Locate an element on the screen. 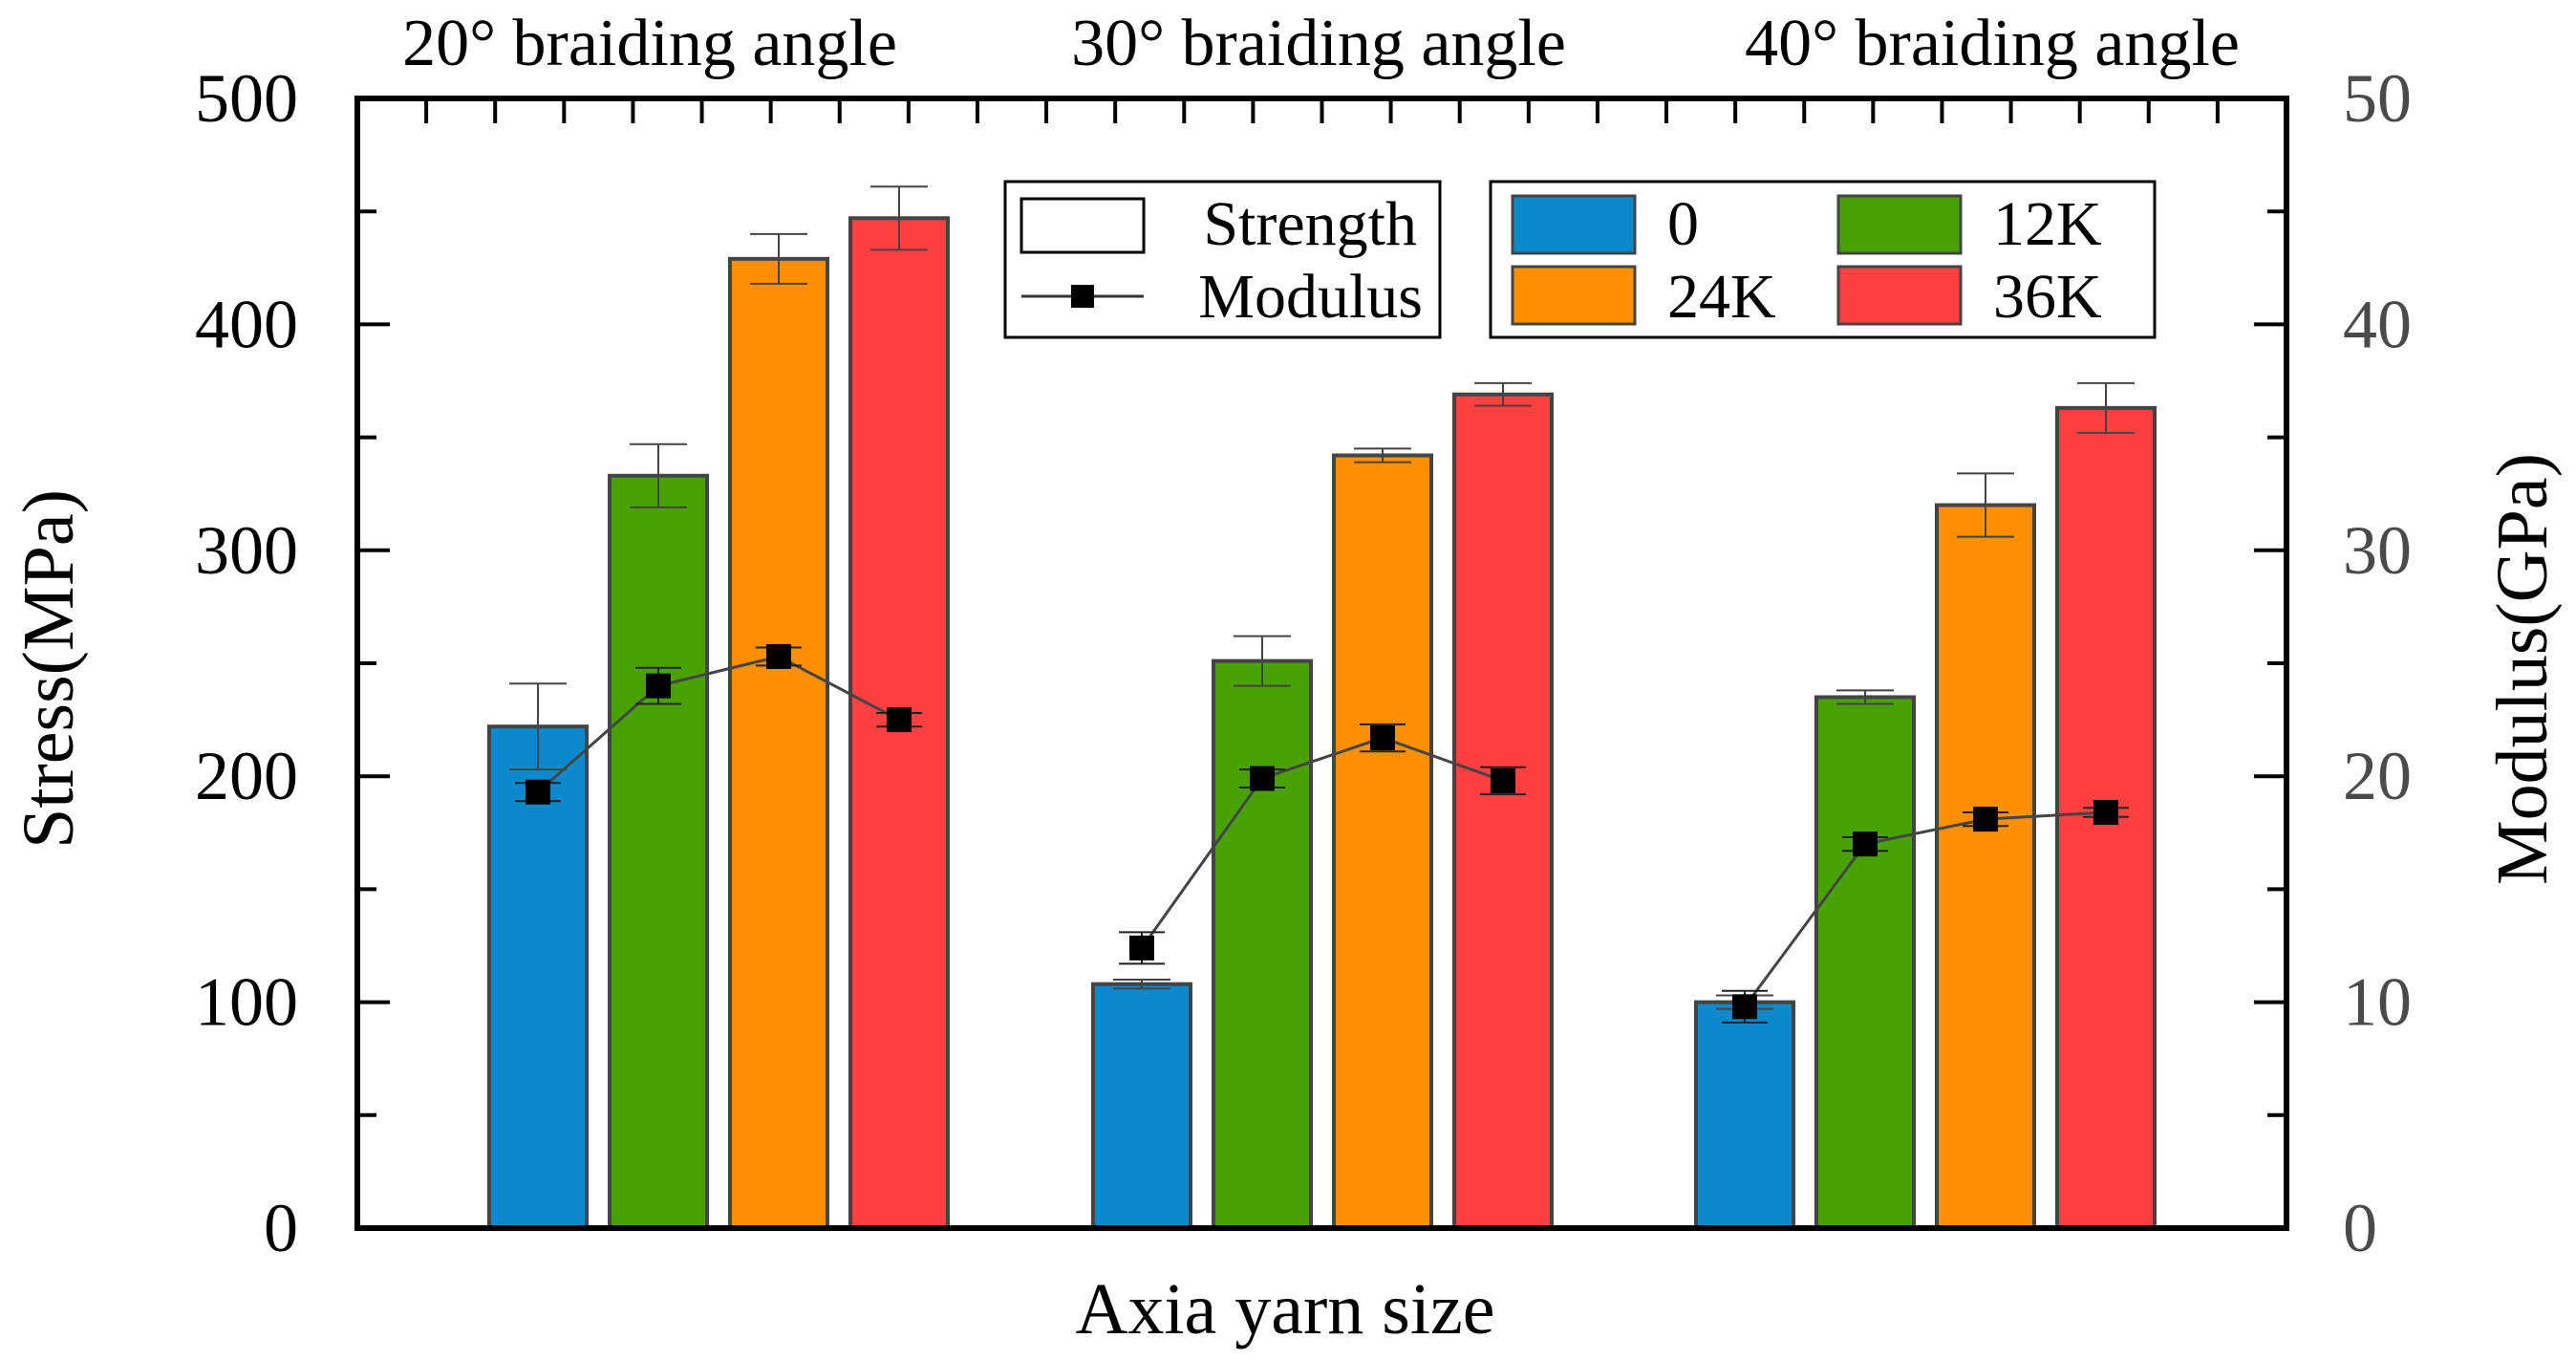 Image resolution: width=2576 pixels, height=1360 pixels. bar-g2-24k is located at coordinates (1382, 841).